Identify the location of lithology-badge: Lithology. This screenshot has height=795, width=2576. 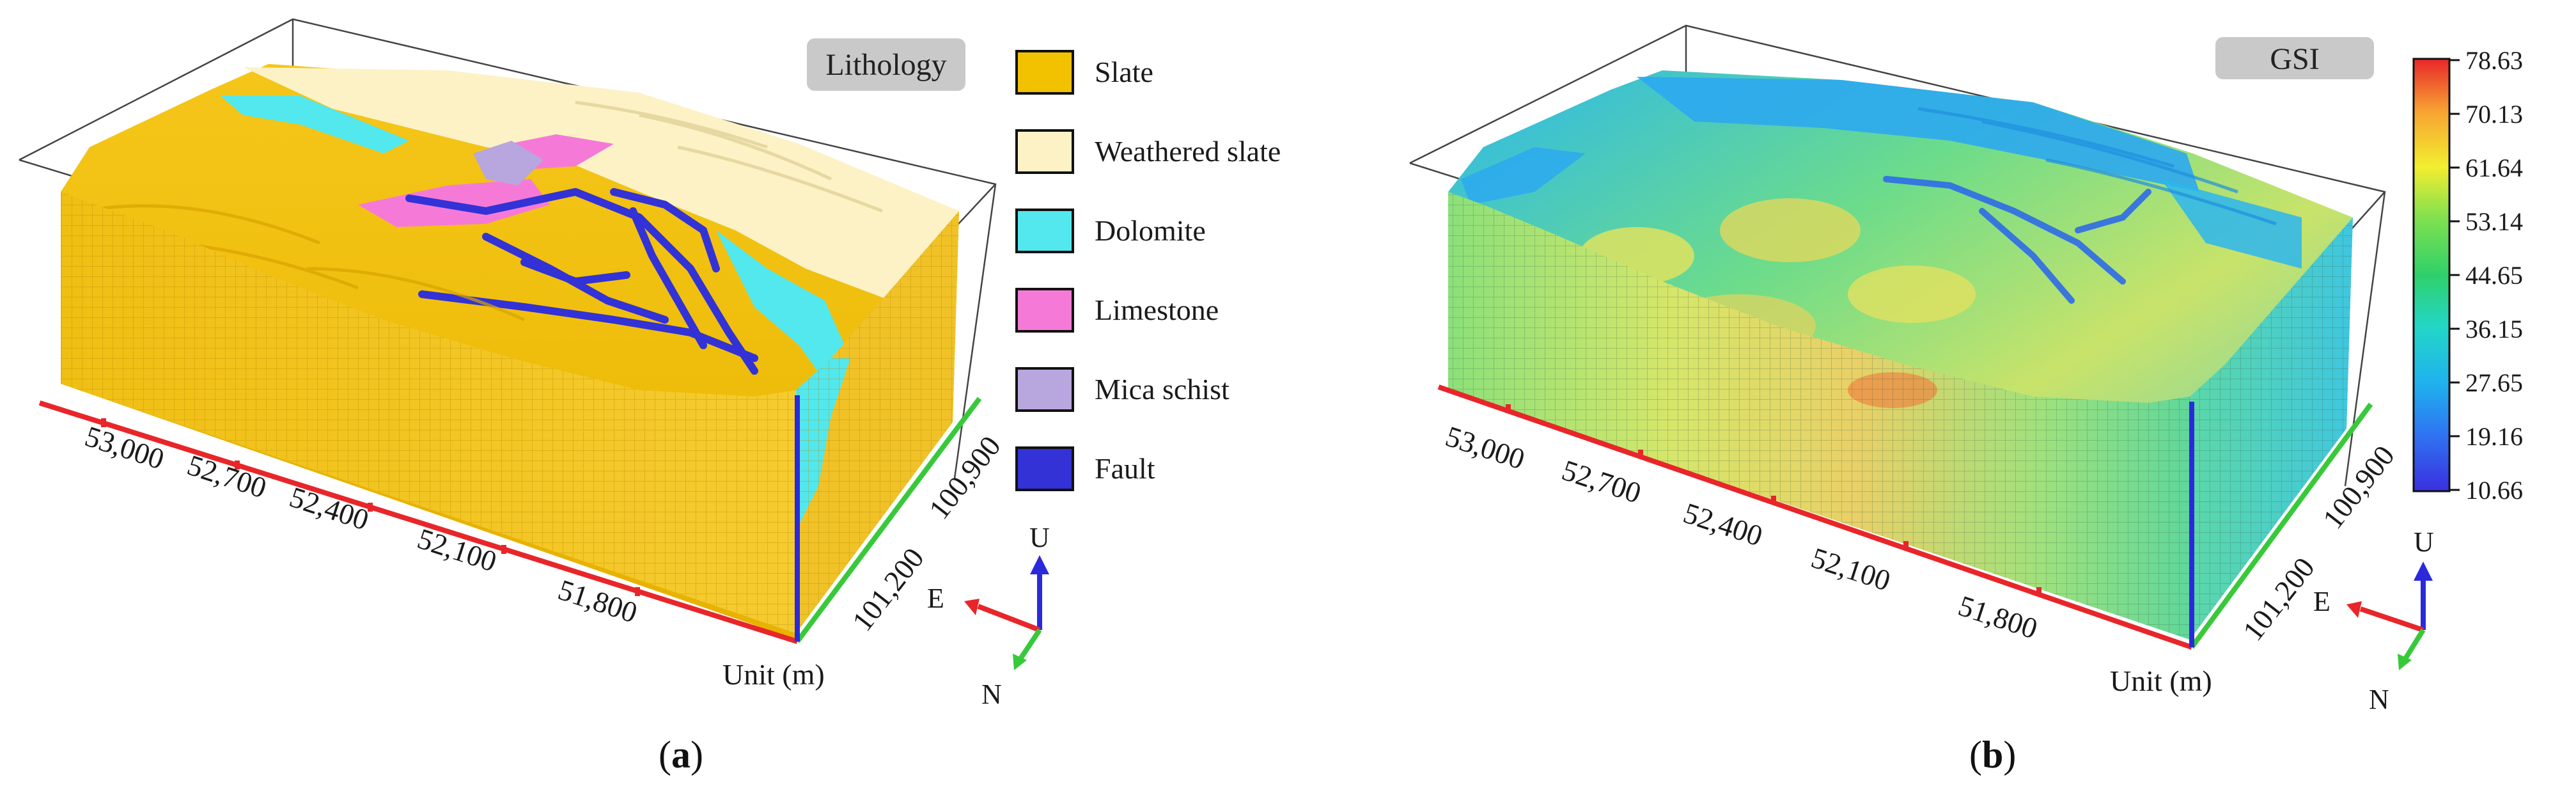
(886, 65).